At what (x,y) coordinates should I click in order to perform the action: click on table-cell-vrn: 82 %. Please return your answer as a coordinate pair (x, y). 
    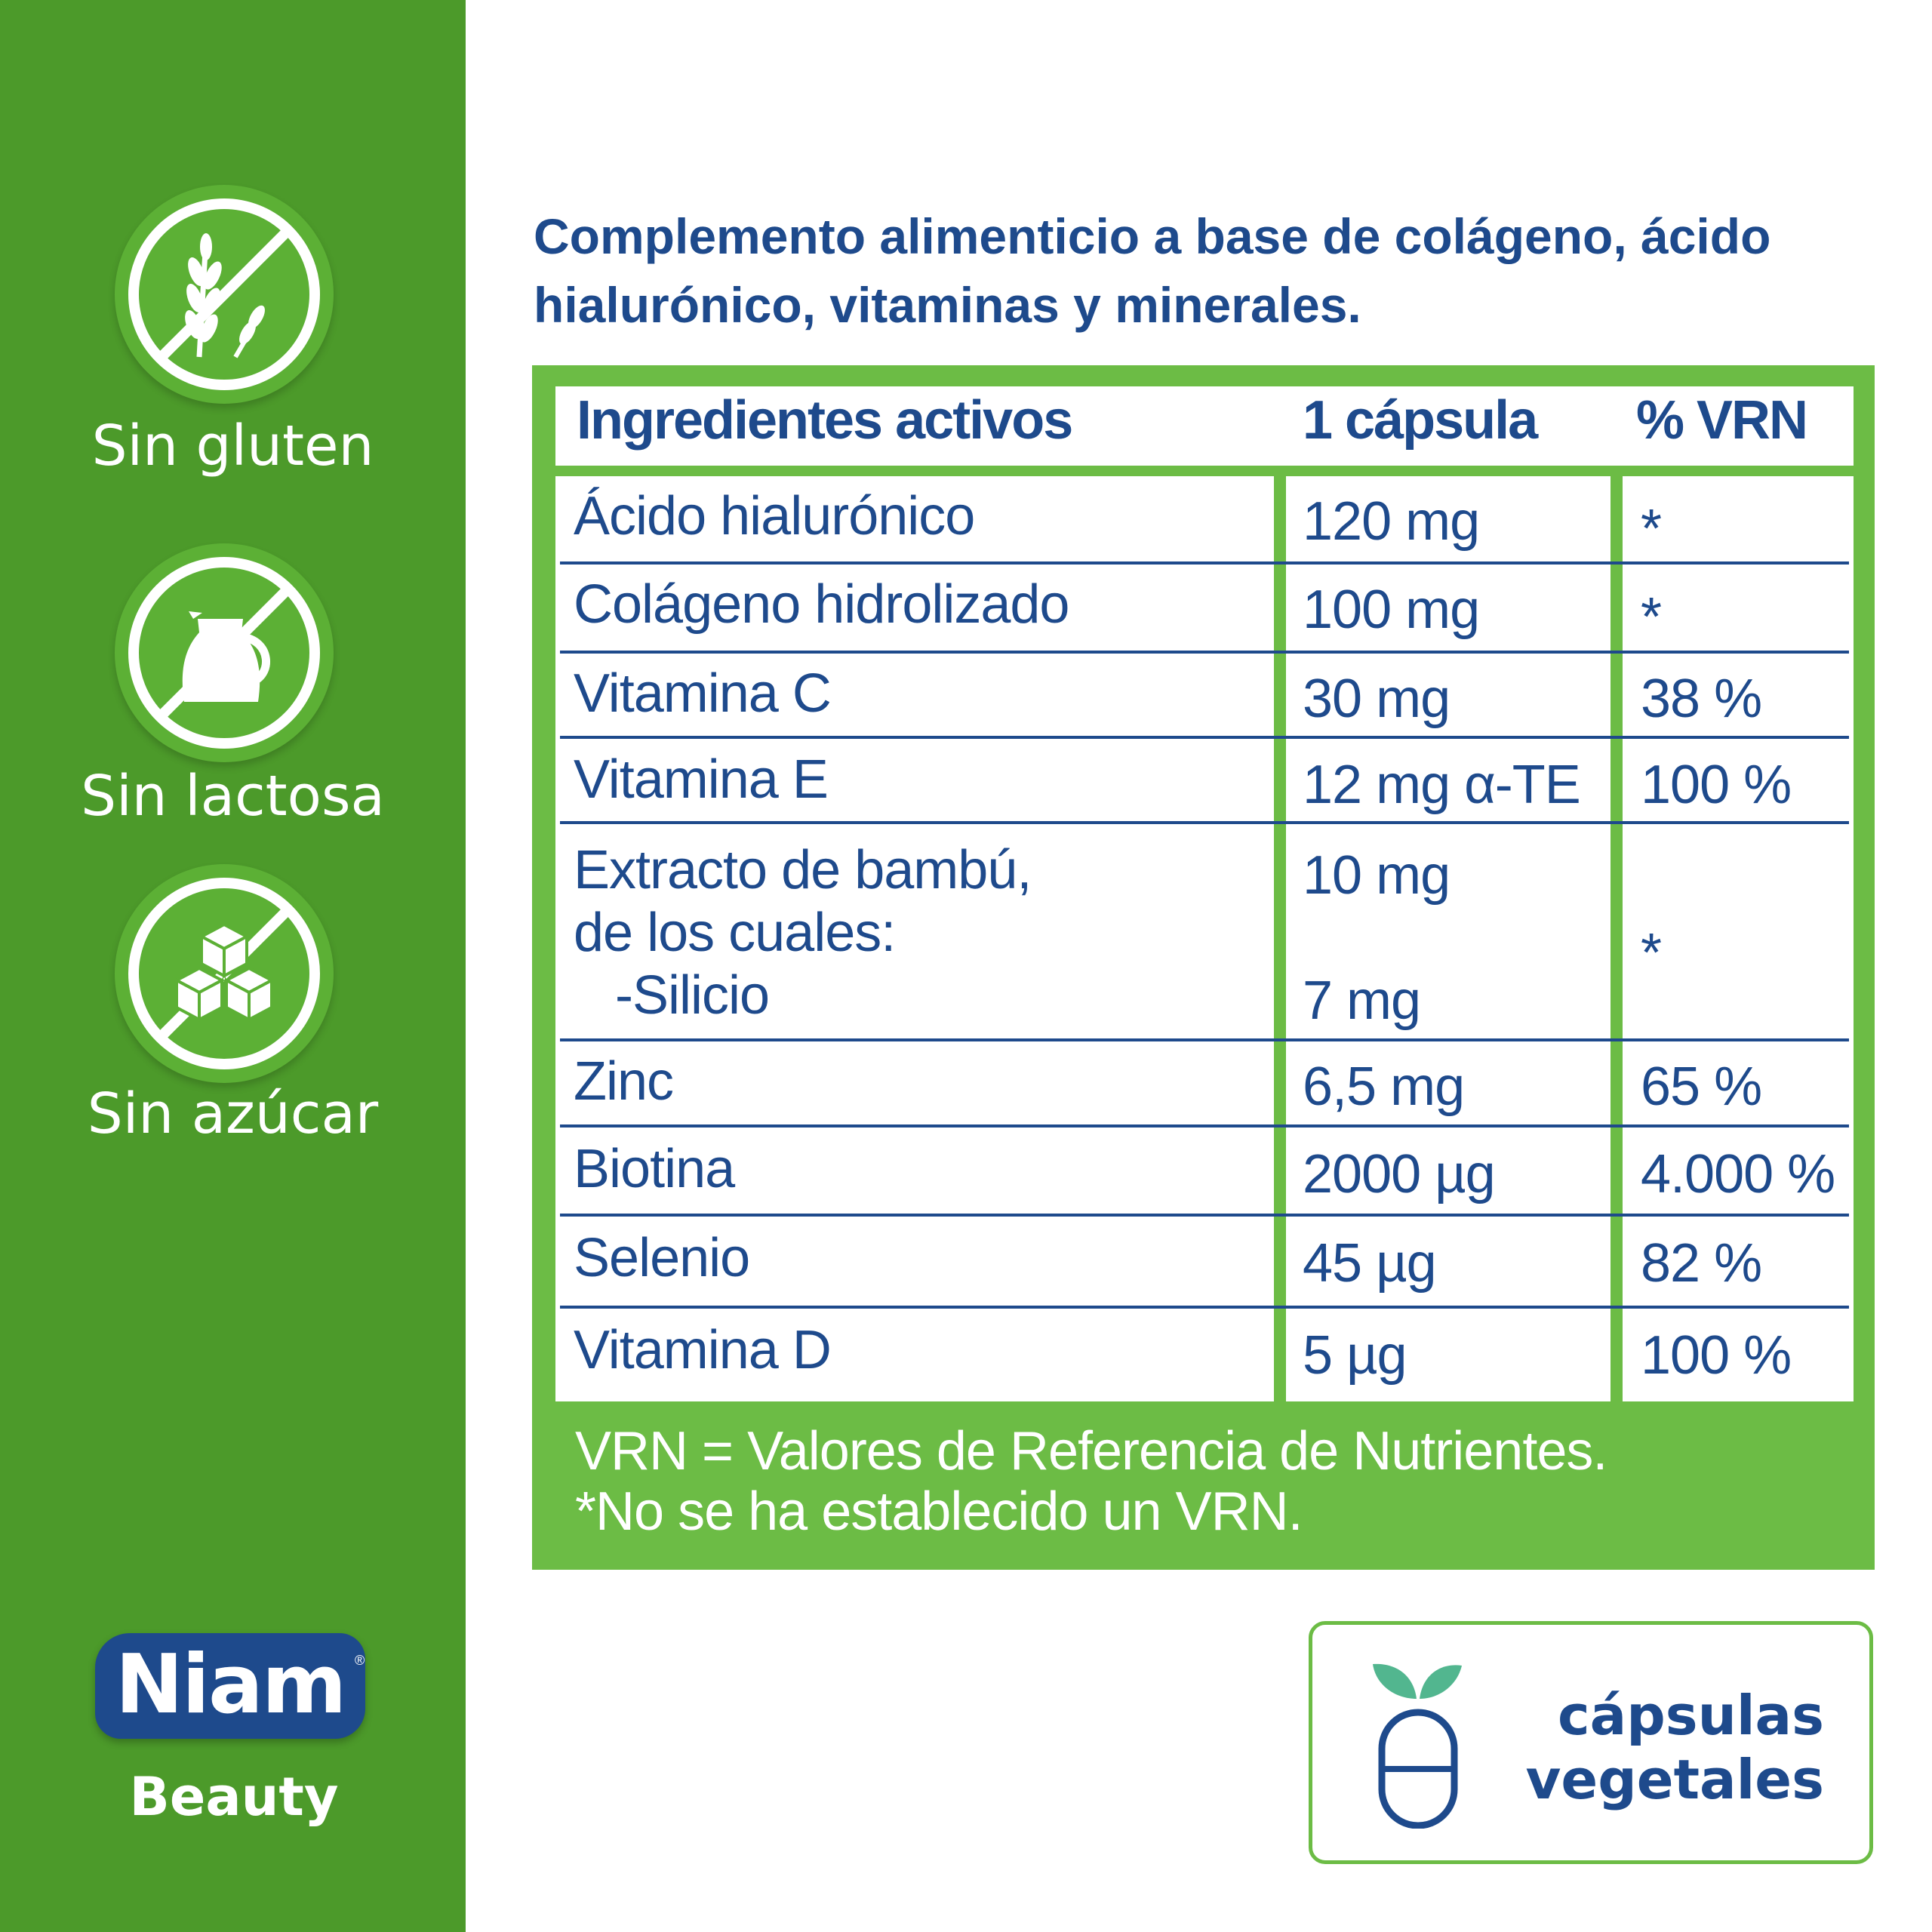
    Looking at the image, I should click on (1701, 1263).